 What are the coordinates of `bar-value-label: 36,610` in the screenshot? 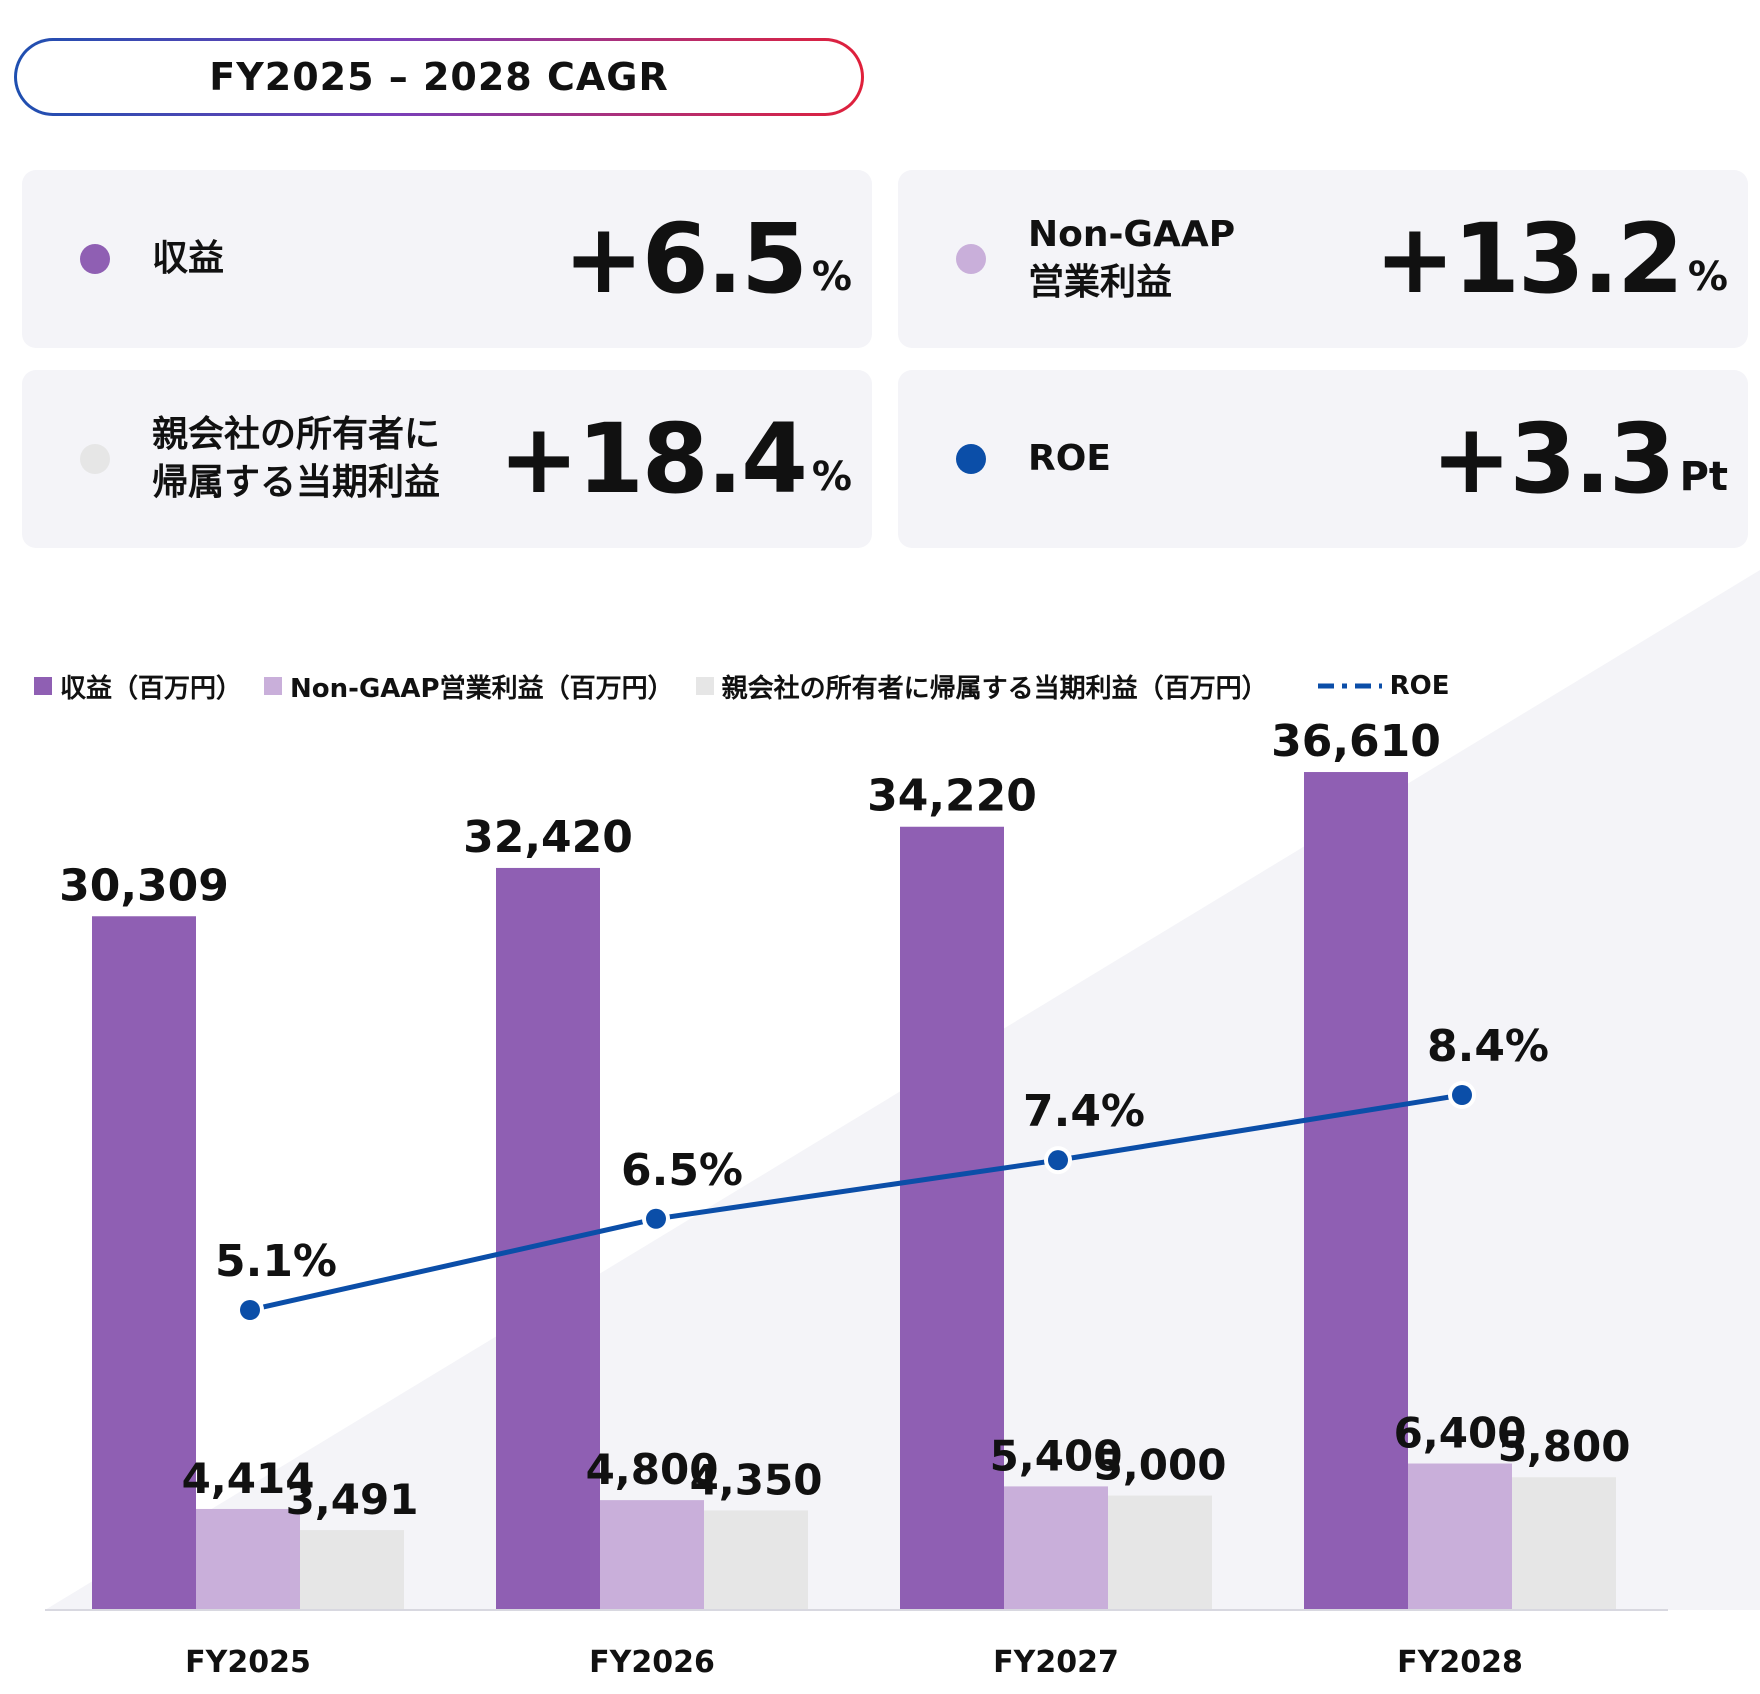 It's located at (1356, 741).